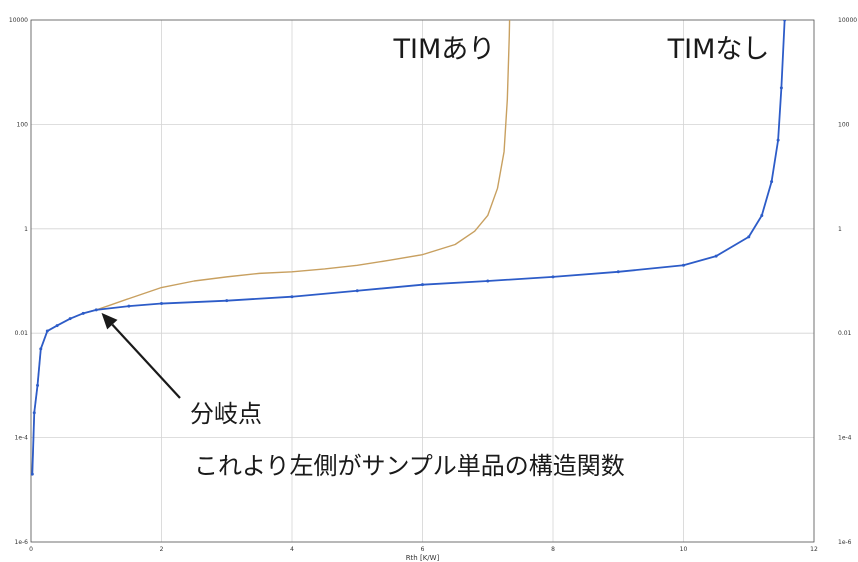  What do you see at coordinates (845, 333) in the screenshot?
I see `y-tick-label-right-2: 0.01` at bounding box center [845, 333].